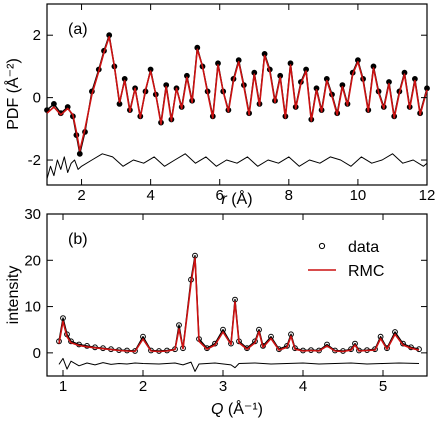  What do you see at coordinates (358, 195) in the screenshot?
I see `panel-a-x-tick-label: 10` at bounding box center [358, 195].